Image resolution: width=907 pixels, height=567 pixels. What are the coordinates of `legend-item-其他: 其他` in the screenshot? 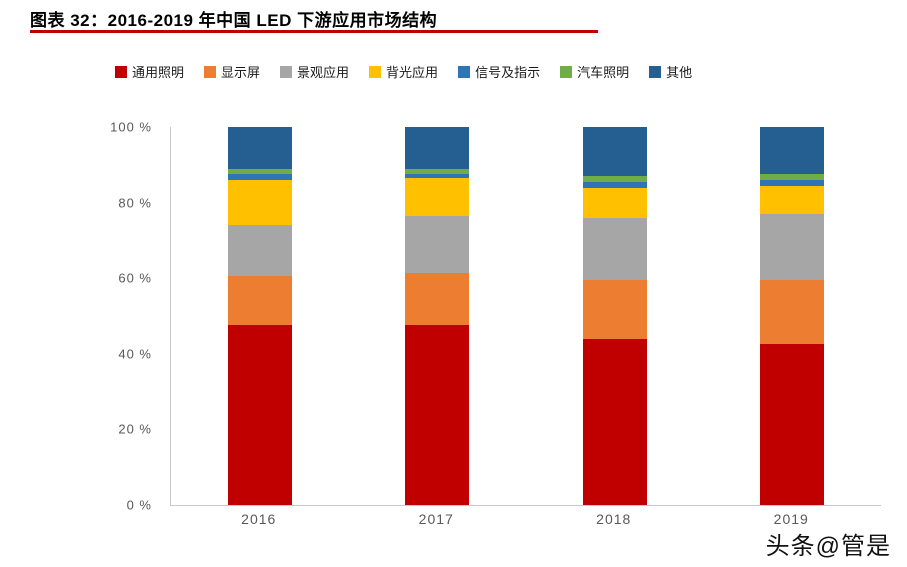 It's located at (670, 71).